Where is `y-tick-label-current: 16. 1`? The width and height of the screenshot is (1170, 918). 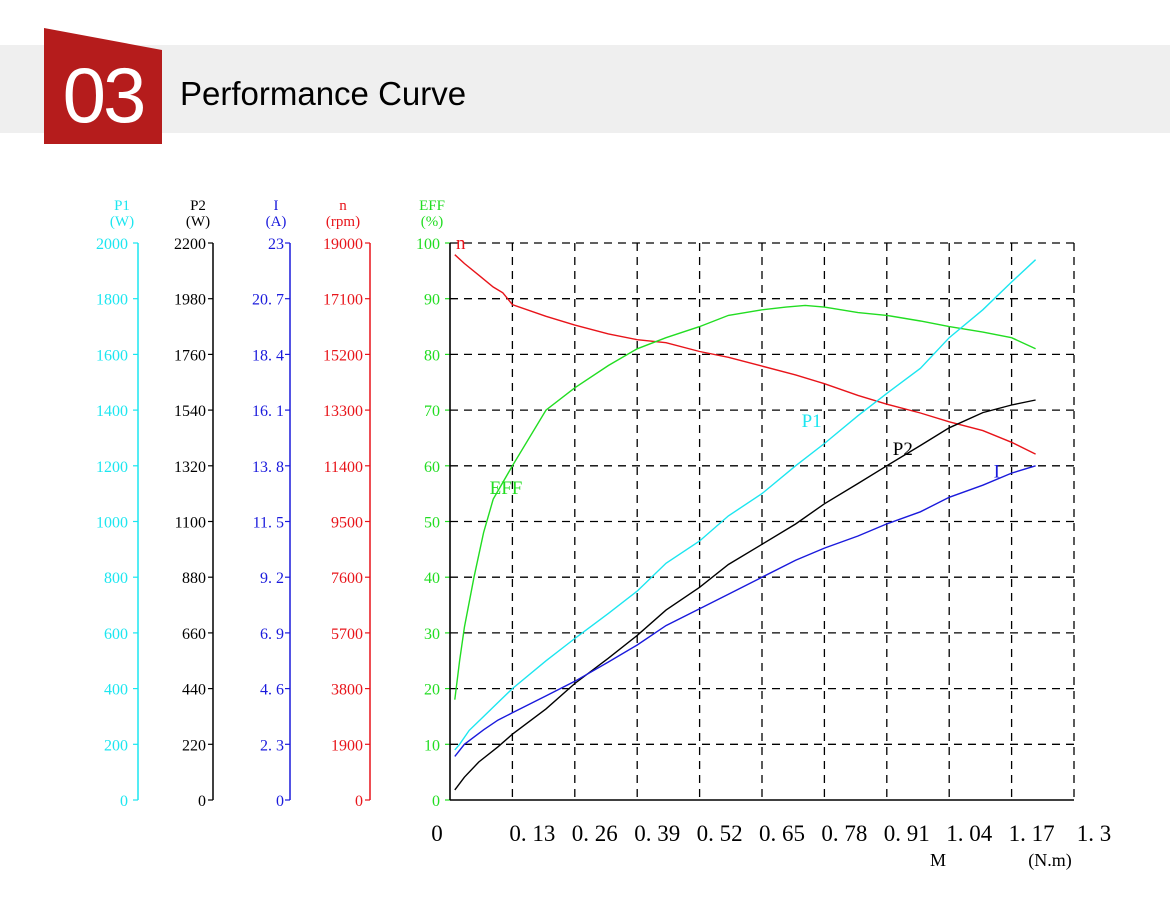
y-tick-label-current: 16. 1 is located at coordinates (268, 411).